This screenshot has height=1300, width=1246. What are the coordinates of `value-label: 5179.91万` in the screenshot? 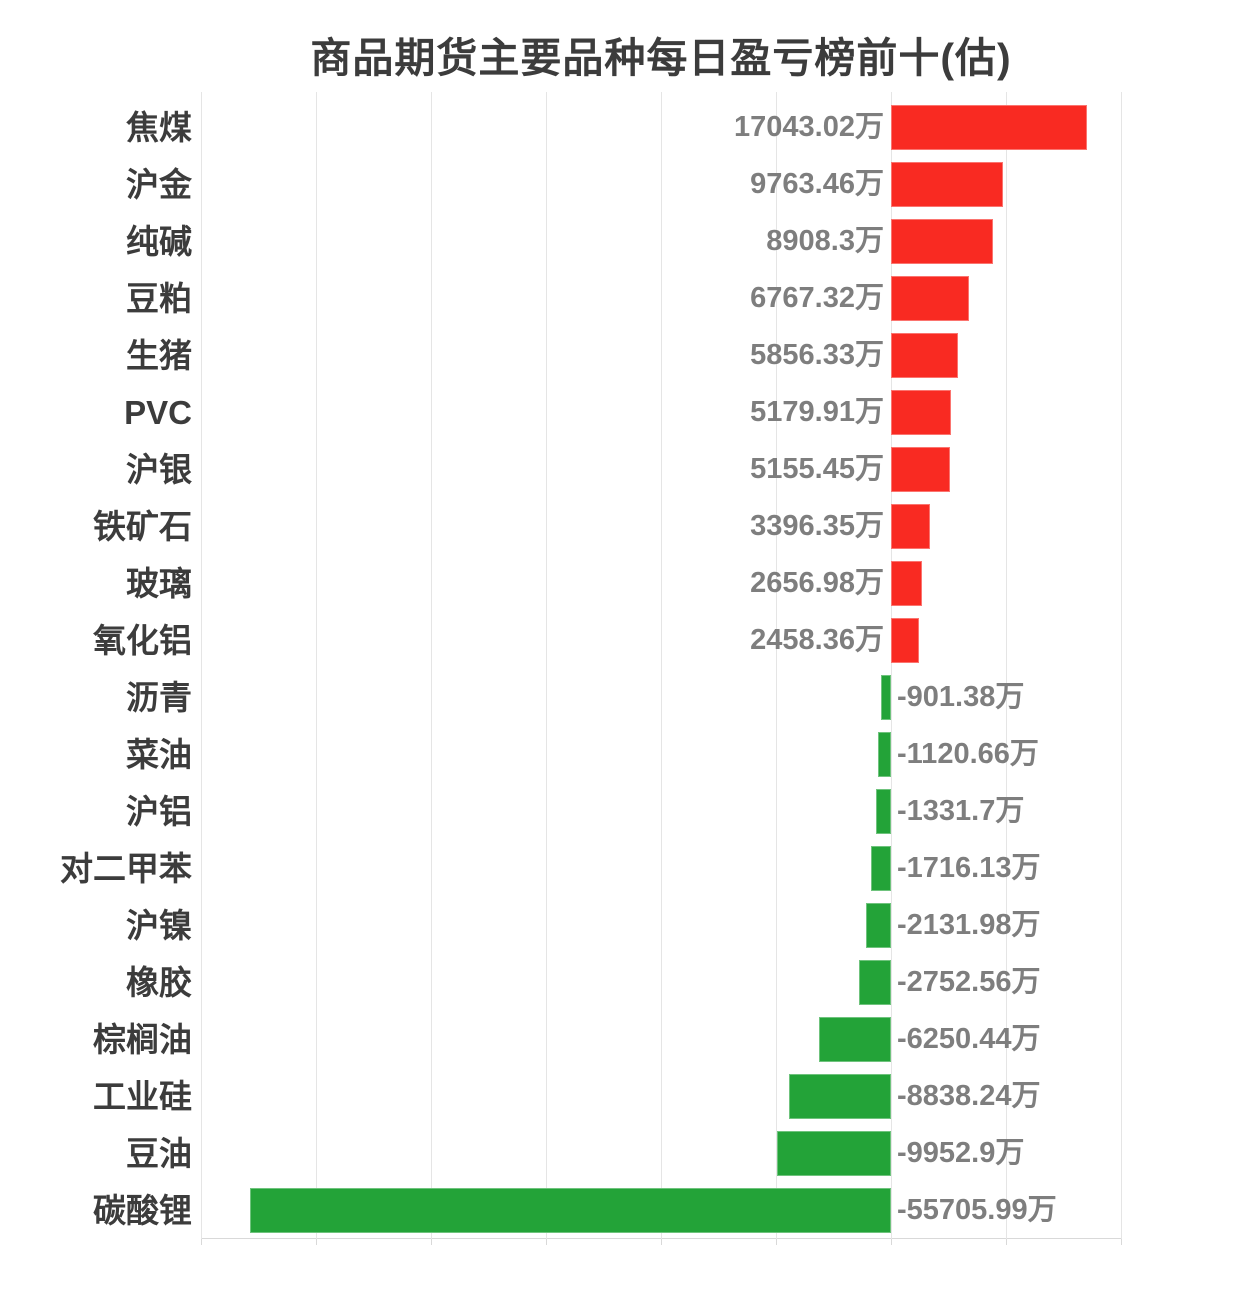 It's located at (817, 412).